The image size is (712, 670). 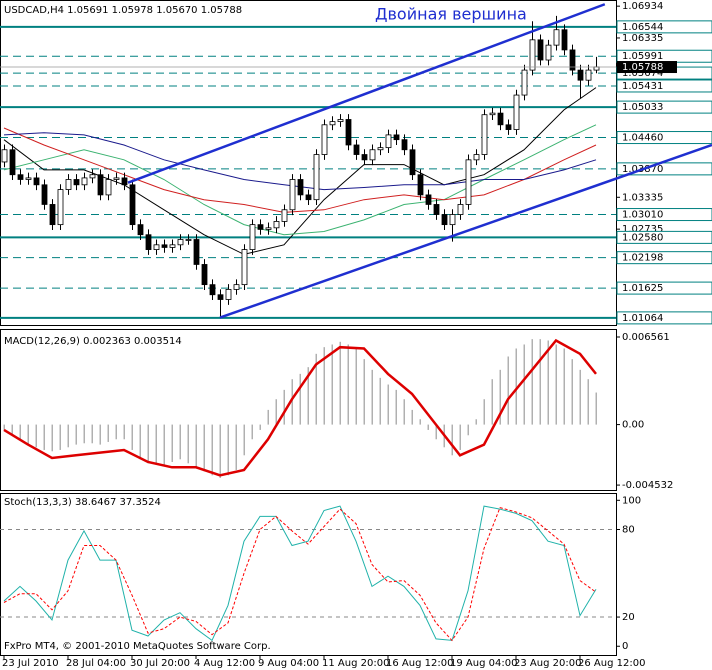 What do you see at coordinates (30, 663) in the screenshot?
I see `x-tick-label: 23 Jul 2010` at bounding box center [30, 663].